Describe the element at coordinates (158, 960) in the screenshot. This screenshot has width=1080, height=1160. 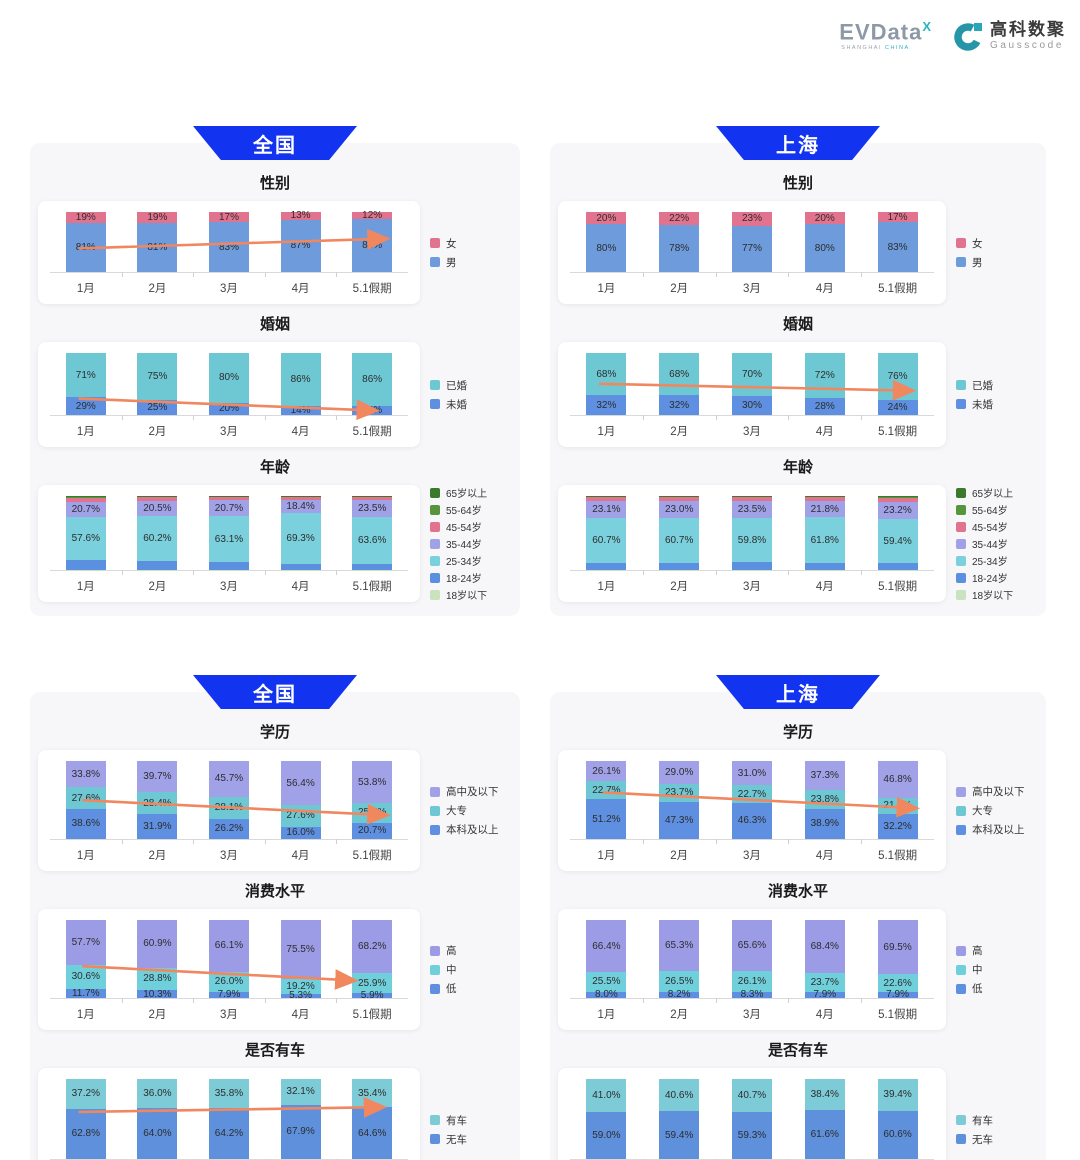
I see `bar-slot: 10.3% 28.8% 60.9%` at that location.